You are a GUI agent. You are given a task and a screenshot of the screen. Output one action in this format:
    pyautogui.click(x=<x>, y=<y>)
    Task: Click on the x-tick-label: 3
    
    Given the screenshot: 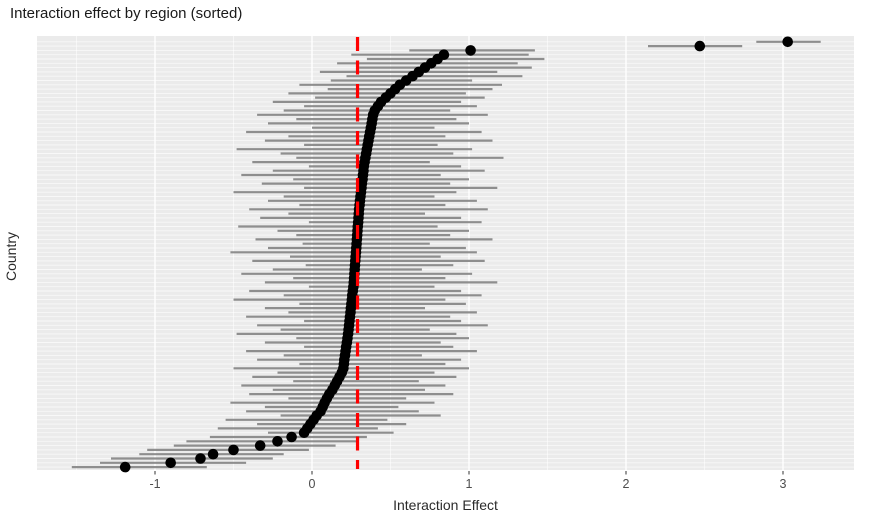 What is the action you would take?
    pyautogui.click(x=783, y=484)
    